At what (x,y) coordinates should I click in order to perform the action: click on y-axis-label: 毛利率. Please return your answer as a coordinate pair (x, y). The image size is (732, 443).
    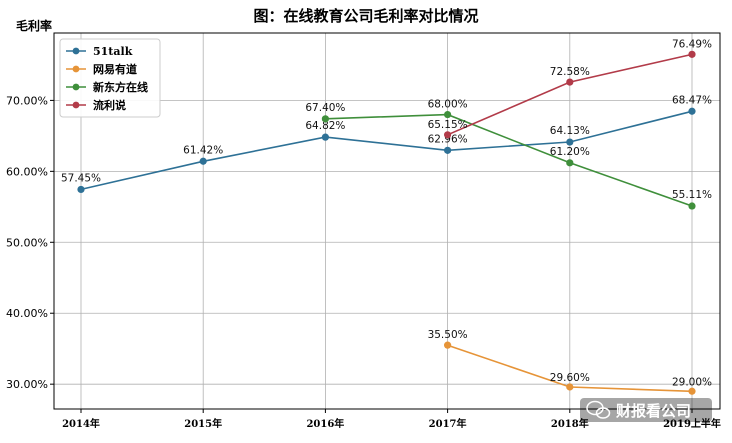
    Looking at the image, I should click on (34, 25).